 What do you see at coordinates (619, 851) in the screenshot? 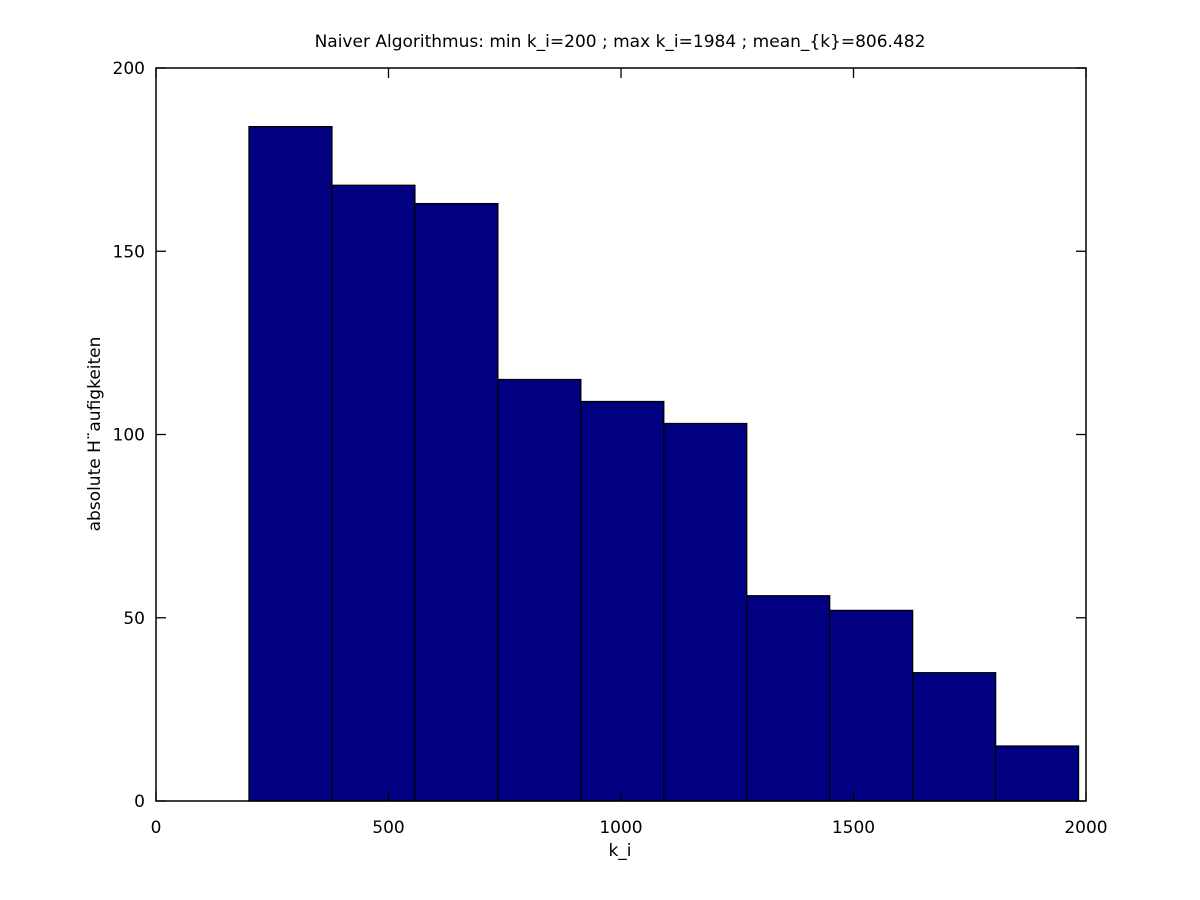
I see `x-axis-label: k_i` at bounding box center [619, 851].